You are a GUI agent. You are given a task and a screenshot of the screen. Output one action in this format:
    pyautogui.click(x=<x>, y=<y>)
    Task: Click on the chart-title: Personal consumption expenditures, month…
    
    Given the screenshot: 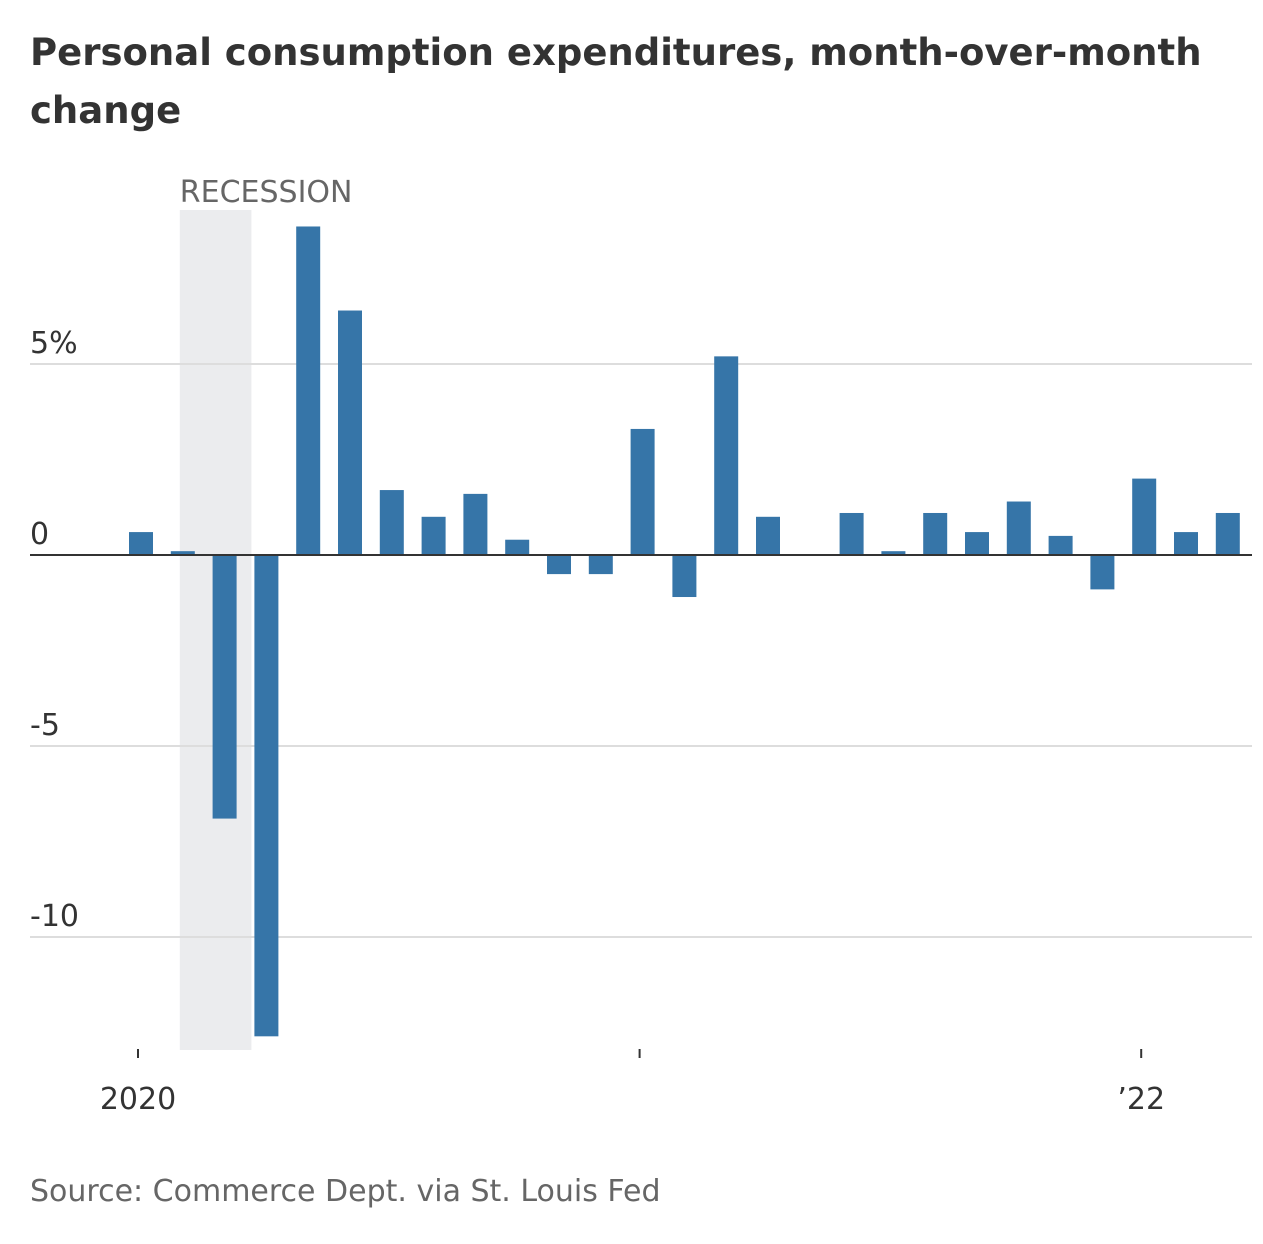 What is the action you would take?
    pyautogui.click(x=616, y=81)
    